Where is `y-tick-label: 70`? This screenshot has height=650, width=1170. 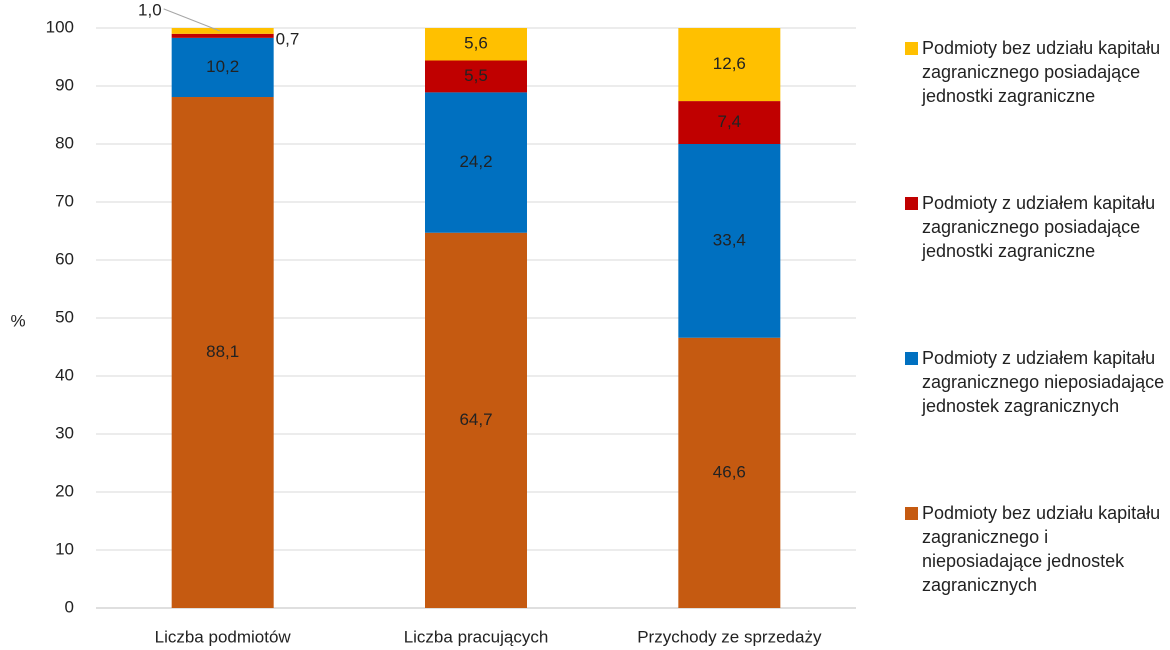 y-tick-label: 70 is located at coordinates (64, 200).